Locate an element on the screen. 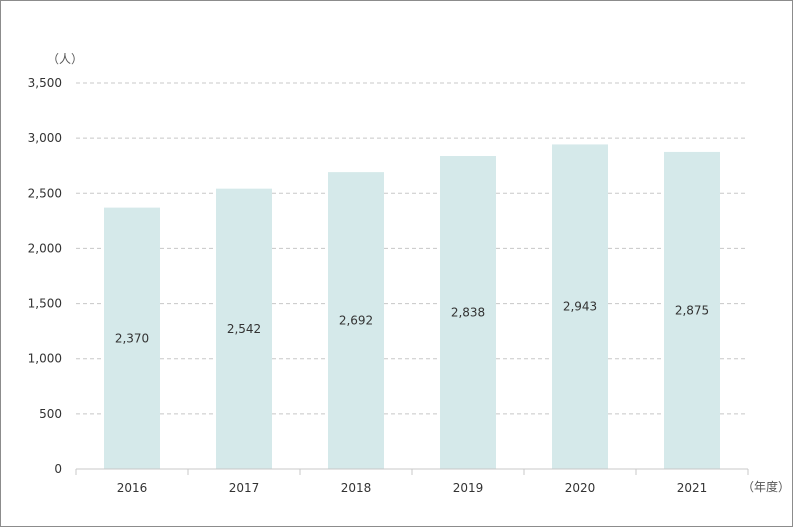  x-tick-label: 2016 is located at coordinates (132, 488).